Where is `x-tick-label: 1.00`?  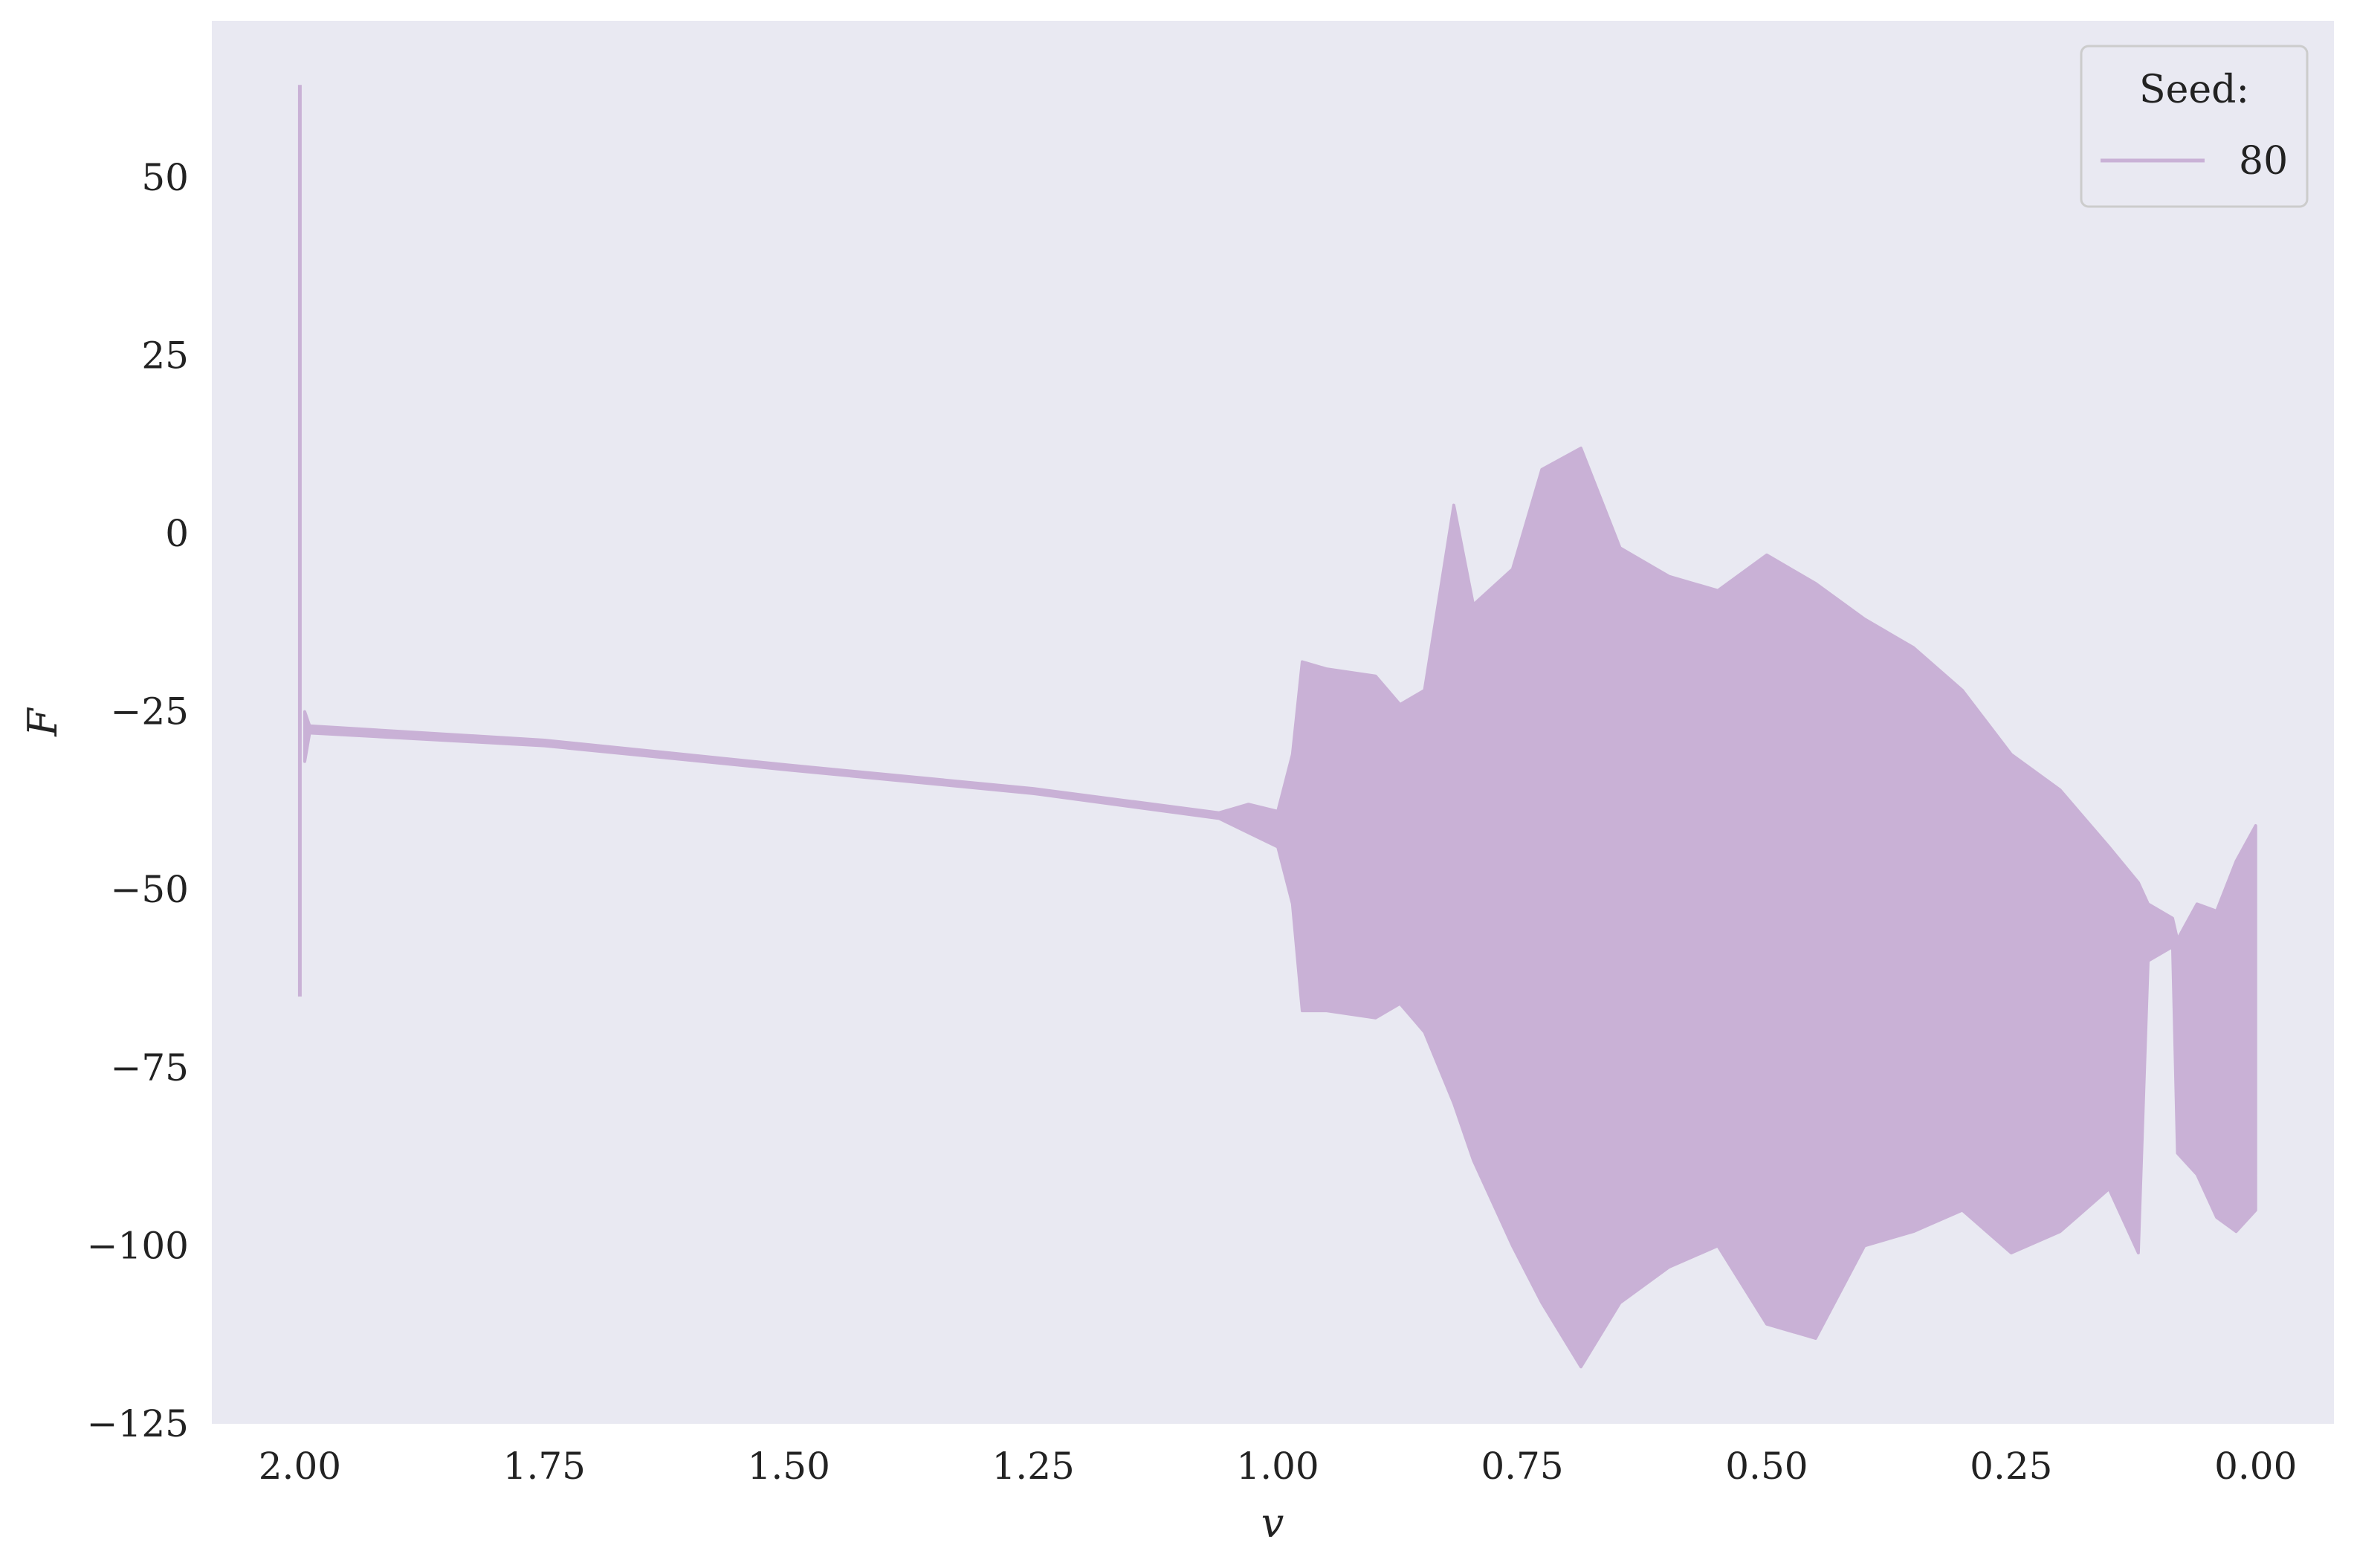
x-tick-label: 1.00 is located at coordinates (1277, 1466).